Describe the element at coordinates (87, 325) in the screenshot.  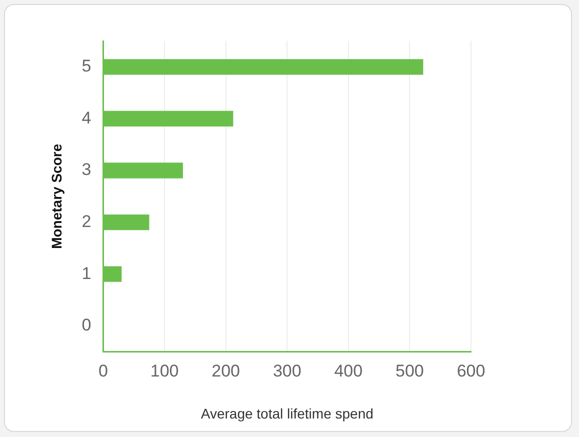
I see `y-tick-label: 0` at that location.